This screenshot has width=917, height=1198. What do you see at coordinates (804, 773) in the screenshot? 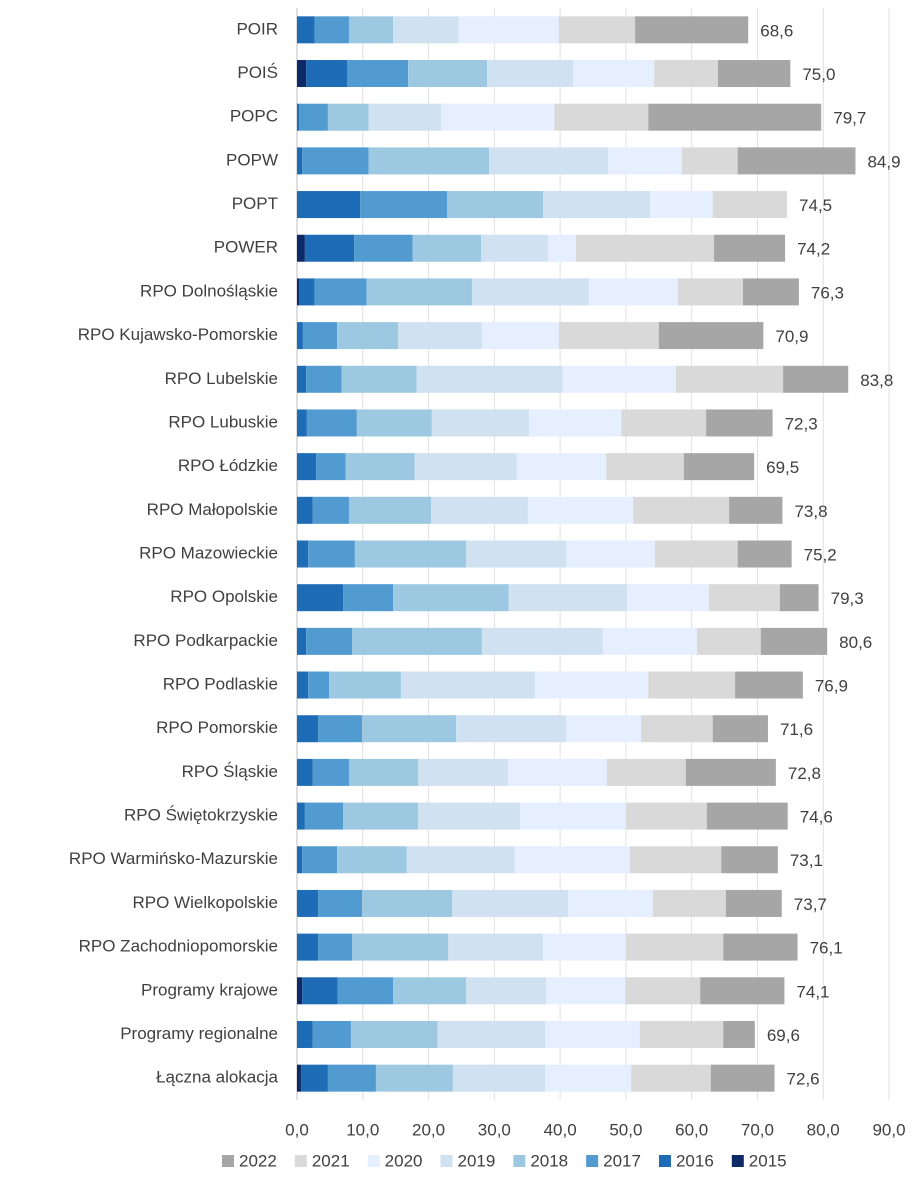
I see `total-label: 72,8` at bounding box center [804, 773].